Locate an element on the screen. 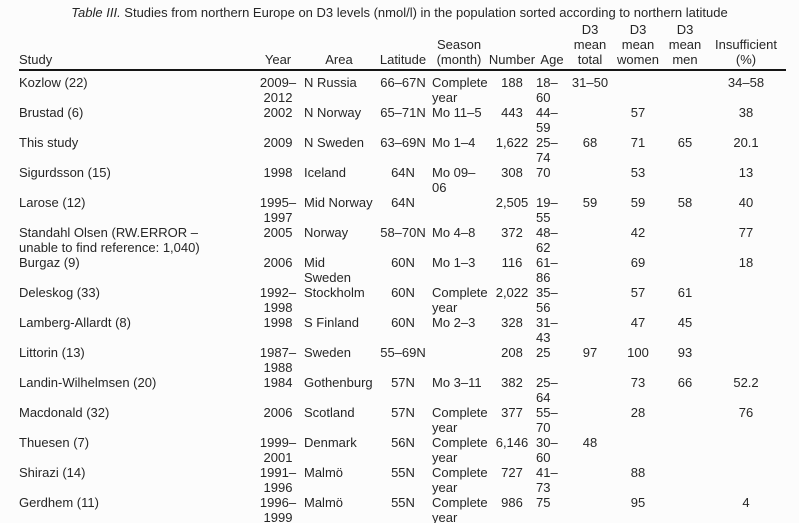 This screenshot has height=523, width=799. cell-men: 45 is located at coordinates (685, 322).